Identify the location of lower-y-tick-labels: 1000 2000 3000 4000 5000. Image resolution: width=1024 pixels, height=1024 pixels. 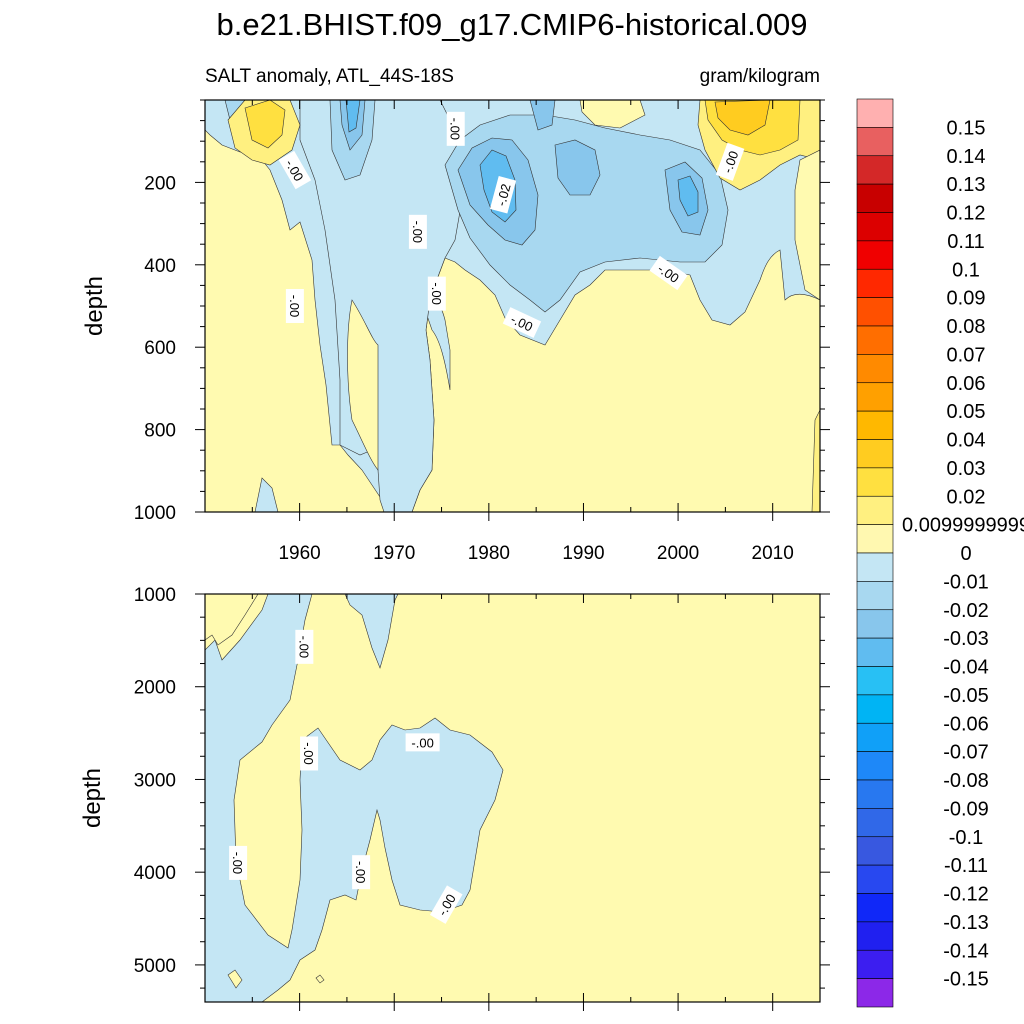
(155, 781).